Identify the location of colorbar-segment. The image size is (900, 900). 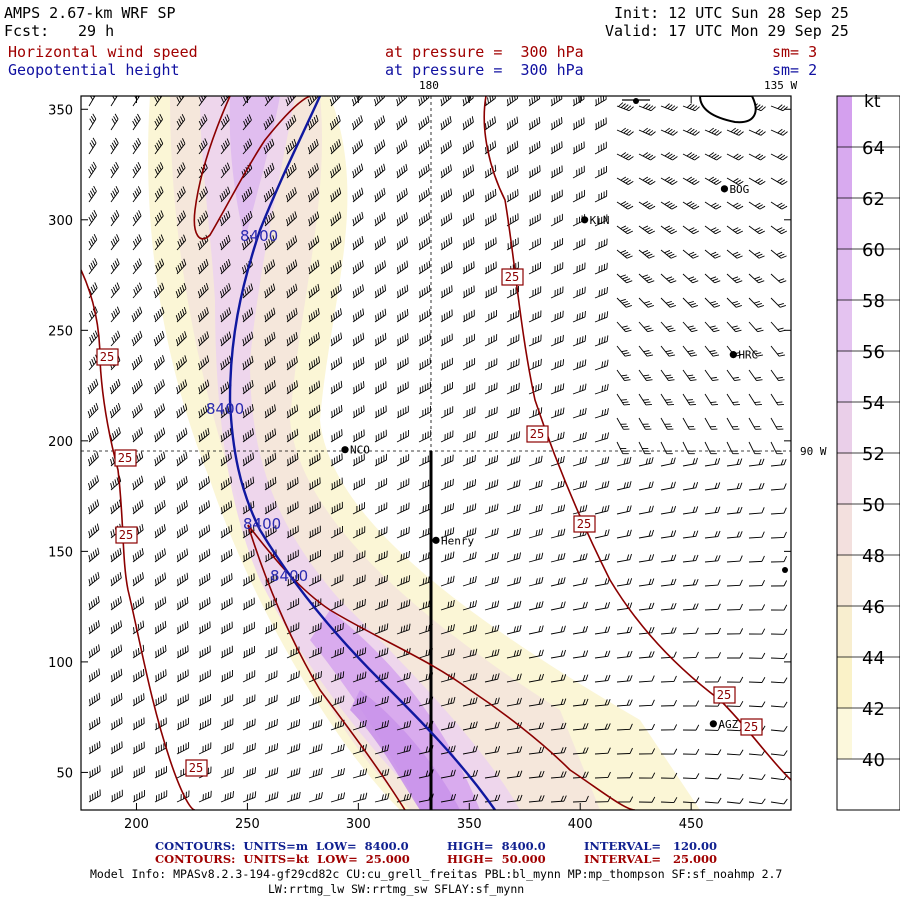
(844, 733).